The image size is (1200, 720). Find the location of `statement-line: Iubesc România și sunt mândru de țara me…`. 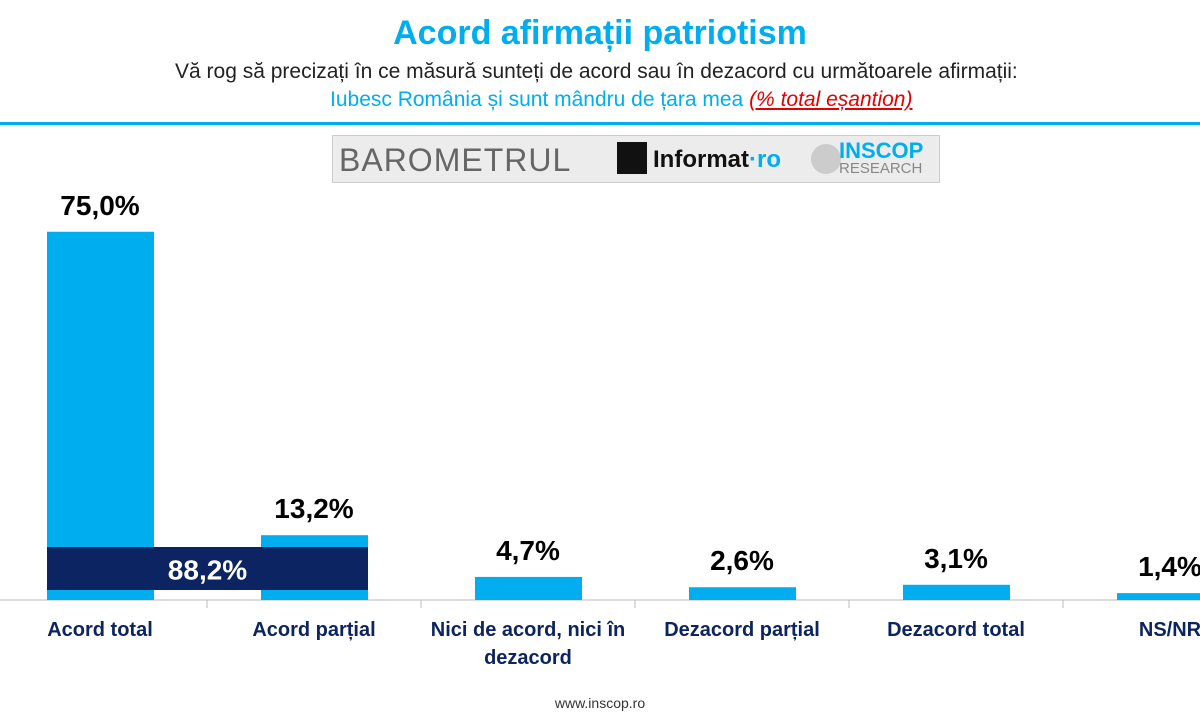

statement-line: Iubesc România și sunt mândru de țara me… is located at coordinates (621, 100).